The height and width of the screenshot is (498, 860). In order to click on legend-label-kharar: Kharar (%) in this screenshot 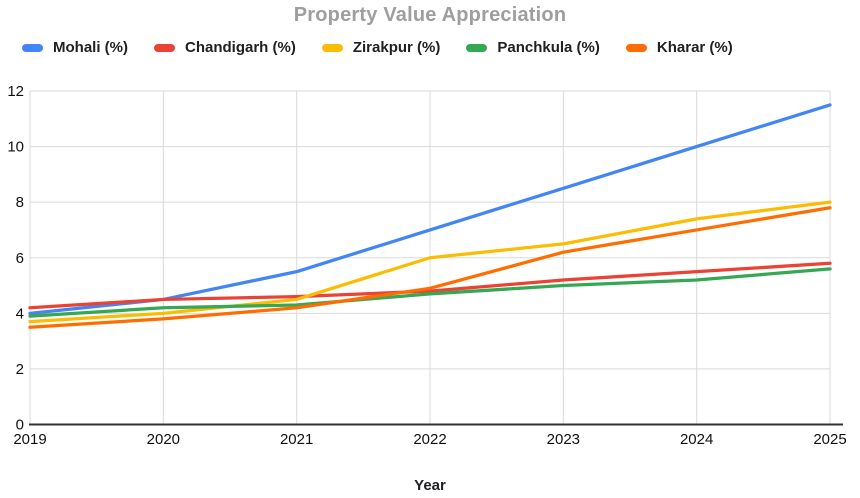, I will do `click(694, 47)`.